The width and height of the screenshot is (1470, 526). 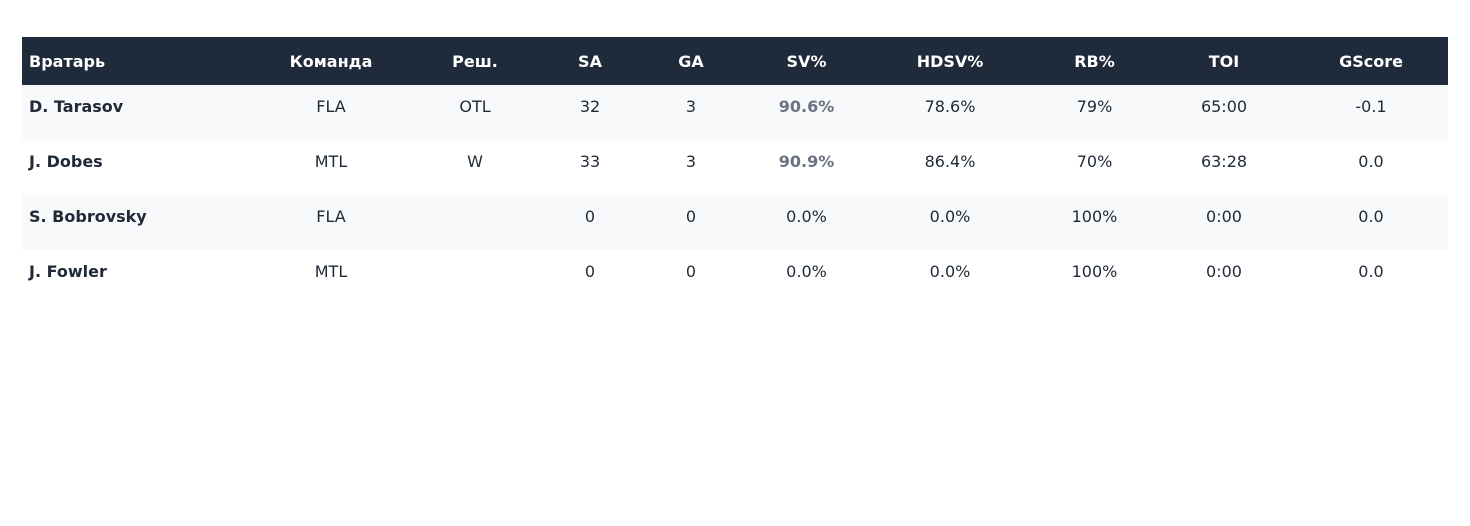 I want to click on cell-goalie: J. Dobes, so click(x=66, y=161).